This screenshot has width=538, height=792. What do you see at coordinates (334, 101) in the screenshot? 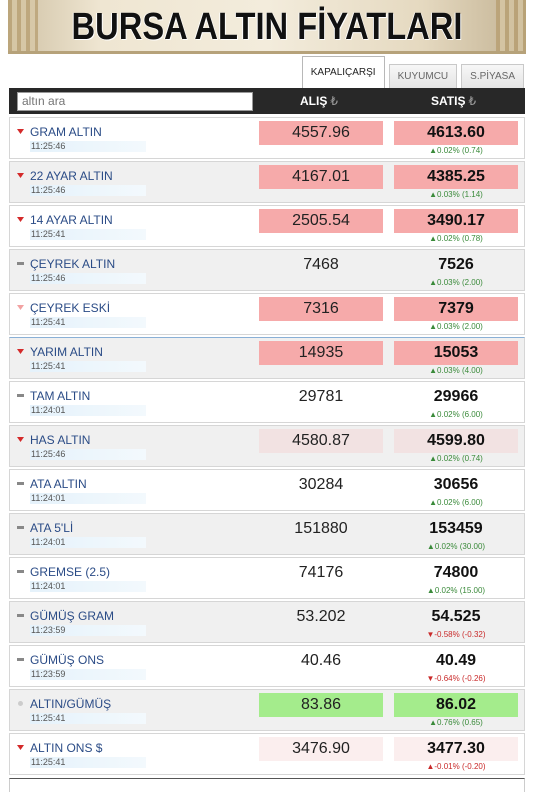
I see `lira-icon: ₺` at bounding box center [334, 101].